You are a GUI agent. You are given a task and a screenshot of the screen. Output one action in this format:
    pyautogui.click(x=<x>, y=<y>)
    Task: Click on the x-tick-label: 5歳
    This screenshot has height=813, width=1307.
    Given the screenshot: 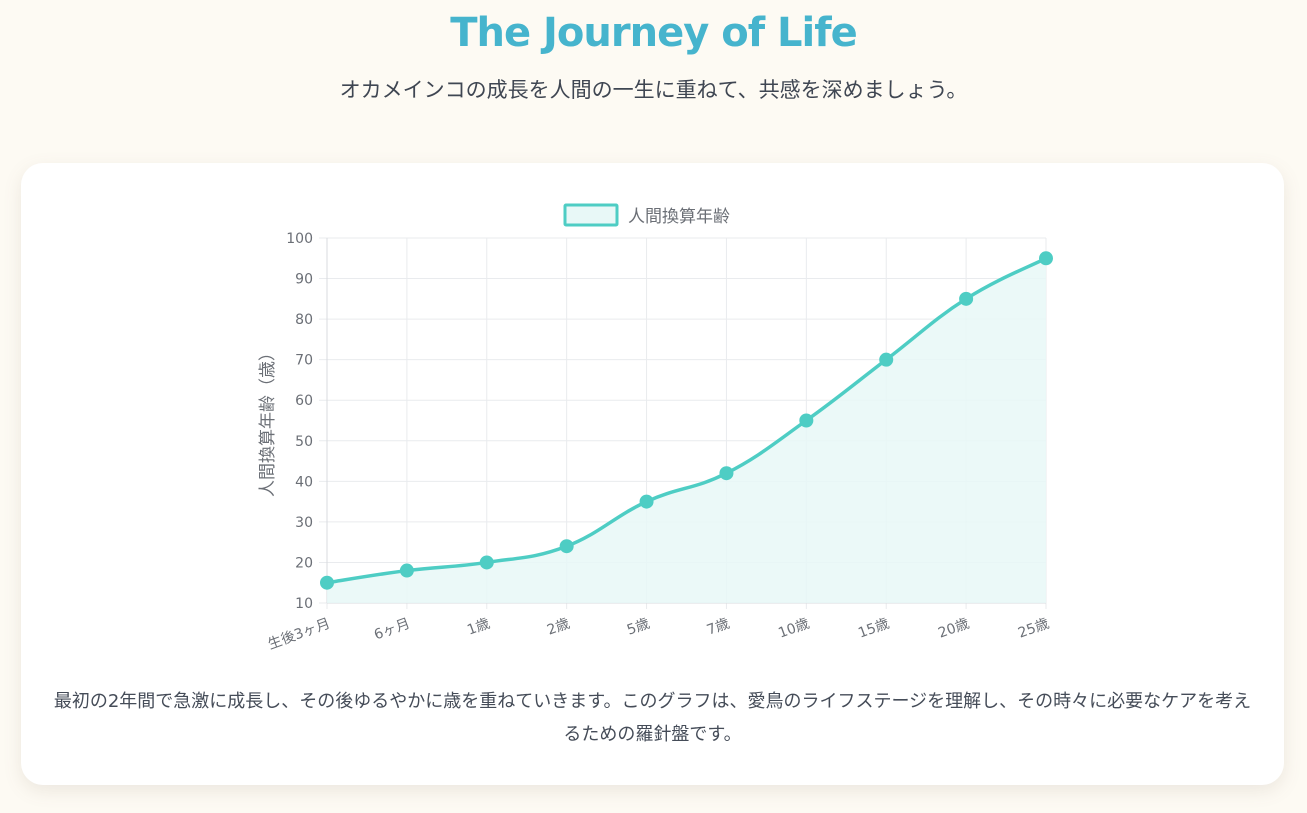 What is the action you would take?
    pyautogui.click(x=638, y=627)
    